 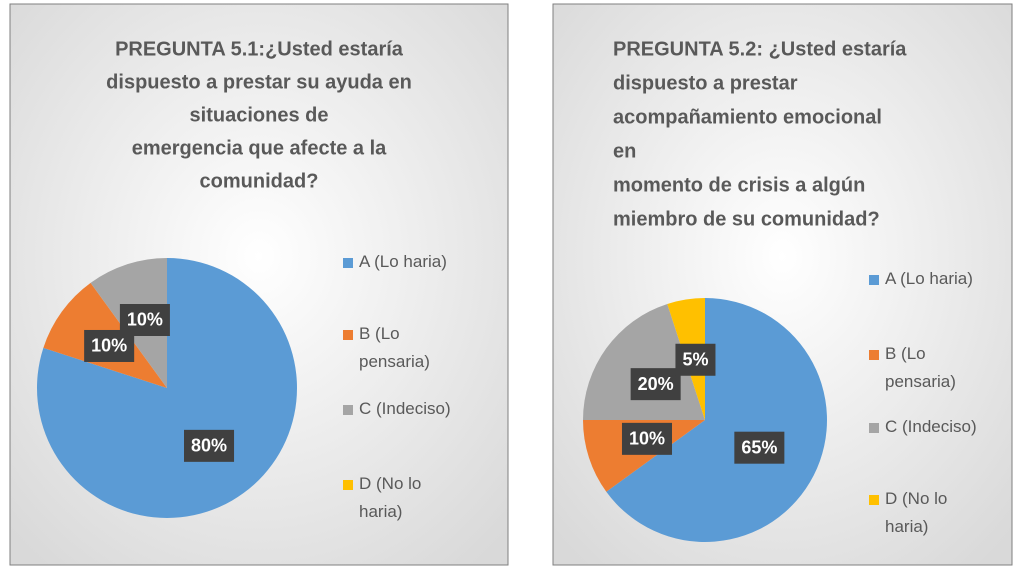 I want to click on data-label: 65%, so click(x=759, y=447).